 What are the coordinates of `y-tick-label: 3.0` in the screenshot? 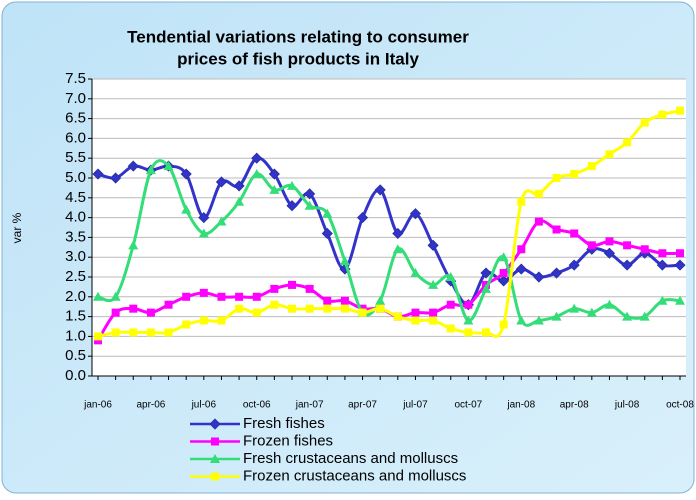 It's located at (75, 256).